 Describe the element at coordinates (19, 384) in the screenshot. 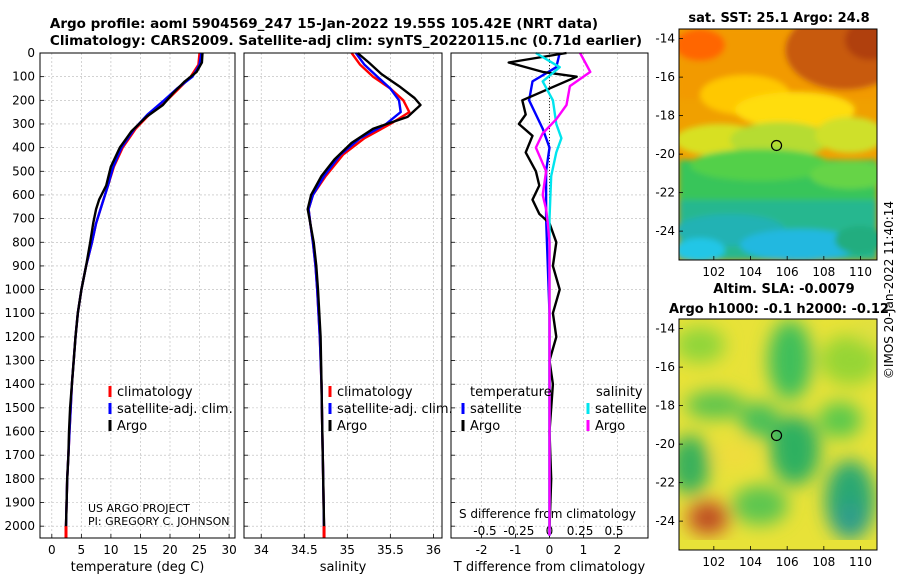

I see `y-tick-label: 1400` at that location.